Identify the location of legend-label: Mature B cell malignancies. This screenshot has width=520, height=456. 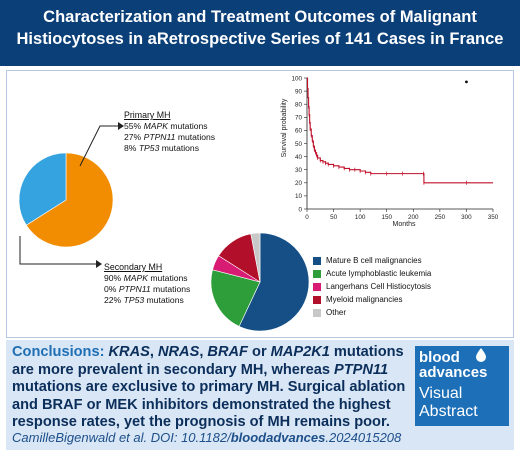
(374, 260).